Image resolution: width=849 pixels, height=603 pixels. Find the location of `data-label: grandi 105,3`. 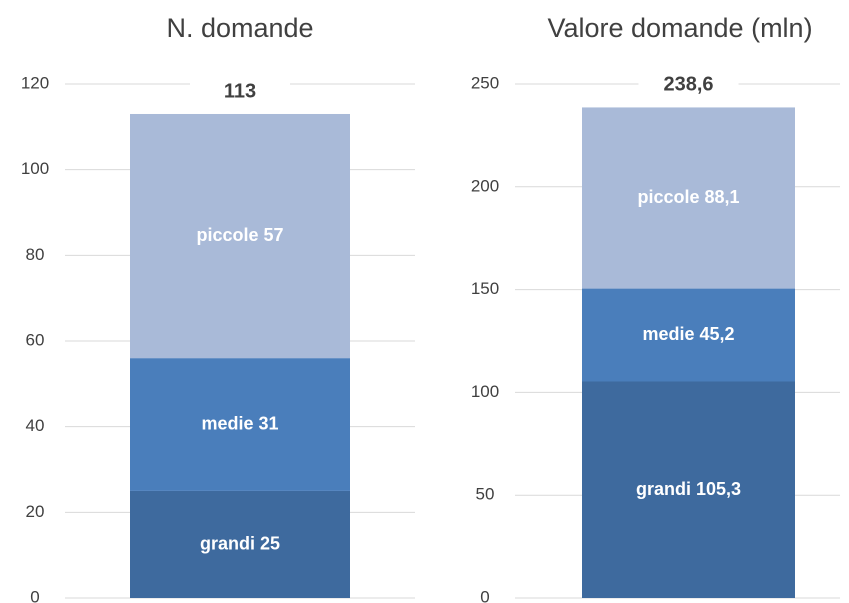

data-label: grandi 105,3 is located at coordinates (688, 489).